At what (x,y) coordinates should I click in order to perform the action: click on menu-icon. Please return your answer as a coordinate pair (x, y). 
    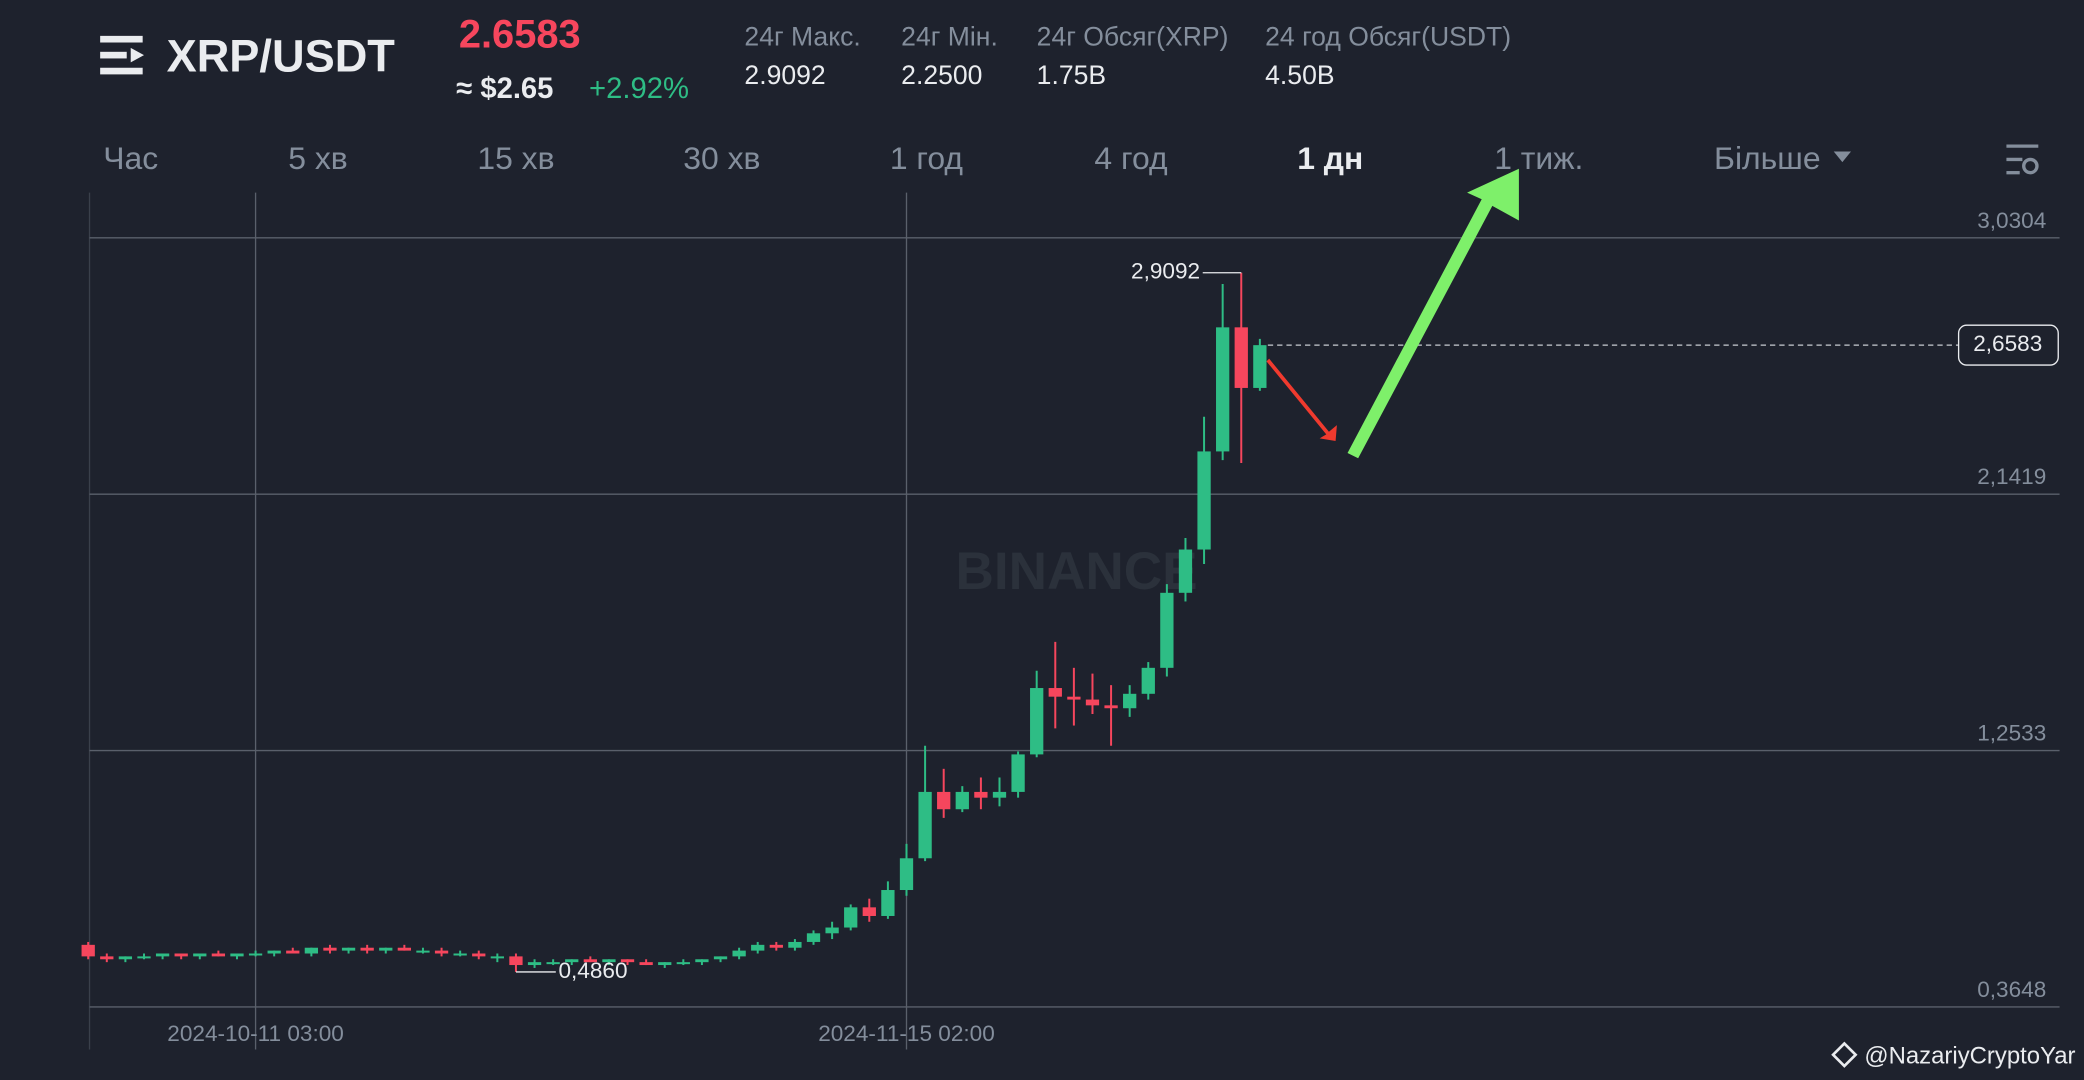
    Looking at the image, I should click on (122, 55).